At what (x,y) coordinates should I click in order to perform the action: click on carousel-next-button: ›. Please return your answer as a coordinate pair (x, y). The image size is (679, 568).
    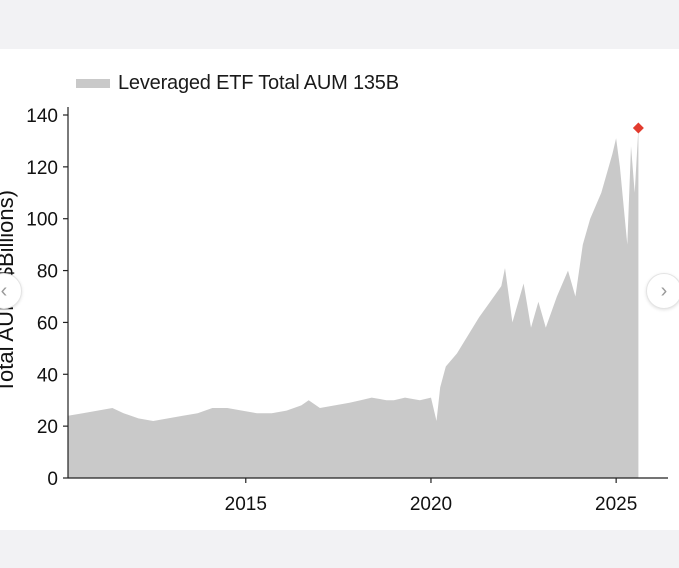
    Looking at the image, I should click on (662, 291).